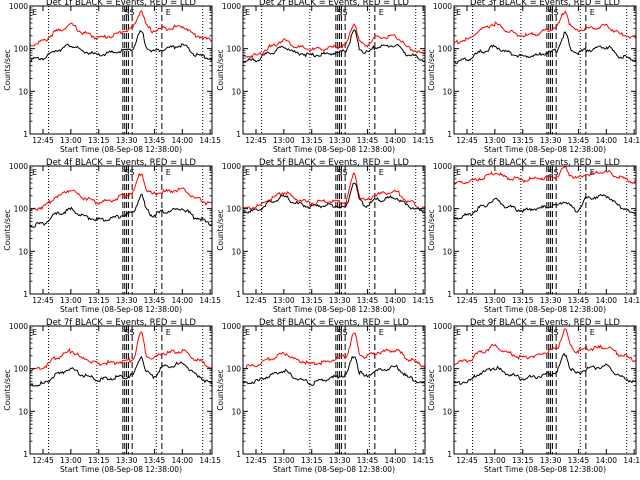  Describe the element at coordinates (121, 4) in the screenshot. I see `panel-title: Det 1f BLACK = Events, RED = LLD` at that location.